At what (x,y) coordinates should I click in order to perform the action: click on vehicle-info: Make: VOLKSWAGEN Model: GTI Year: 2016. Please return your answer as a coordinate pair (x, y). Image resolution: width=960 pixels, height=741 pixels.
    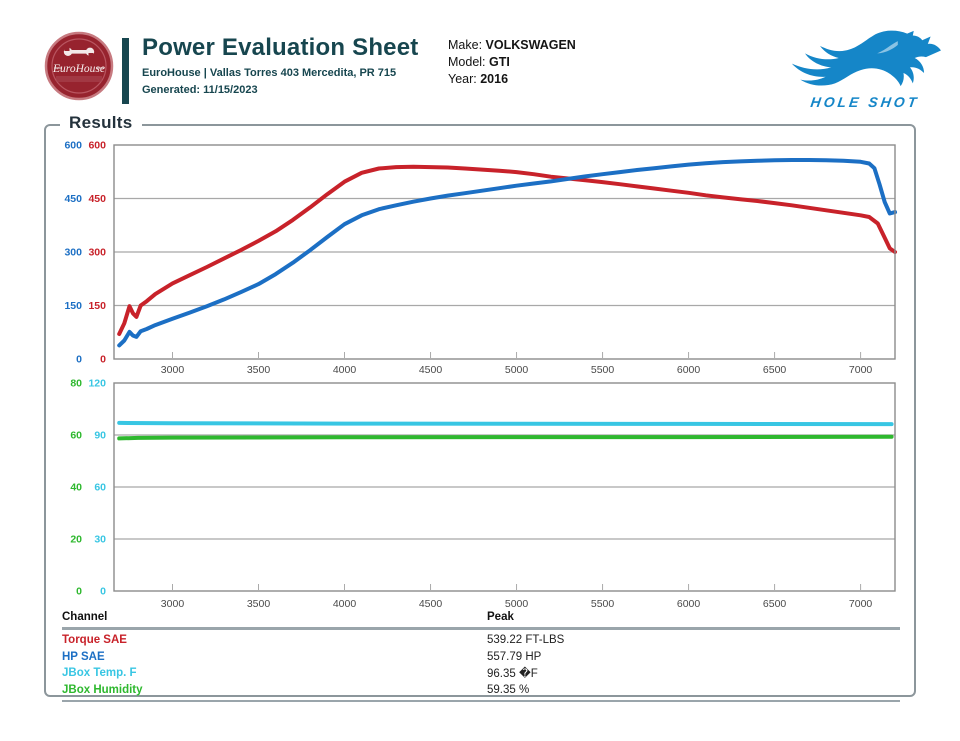
    Looking at the image, I should click on (512, 63).